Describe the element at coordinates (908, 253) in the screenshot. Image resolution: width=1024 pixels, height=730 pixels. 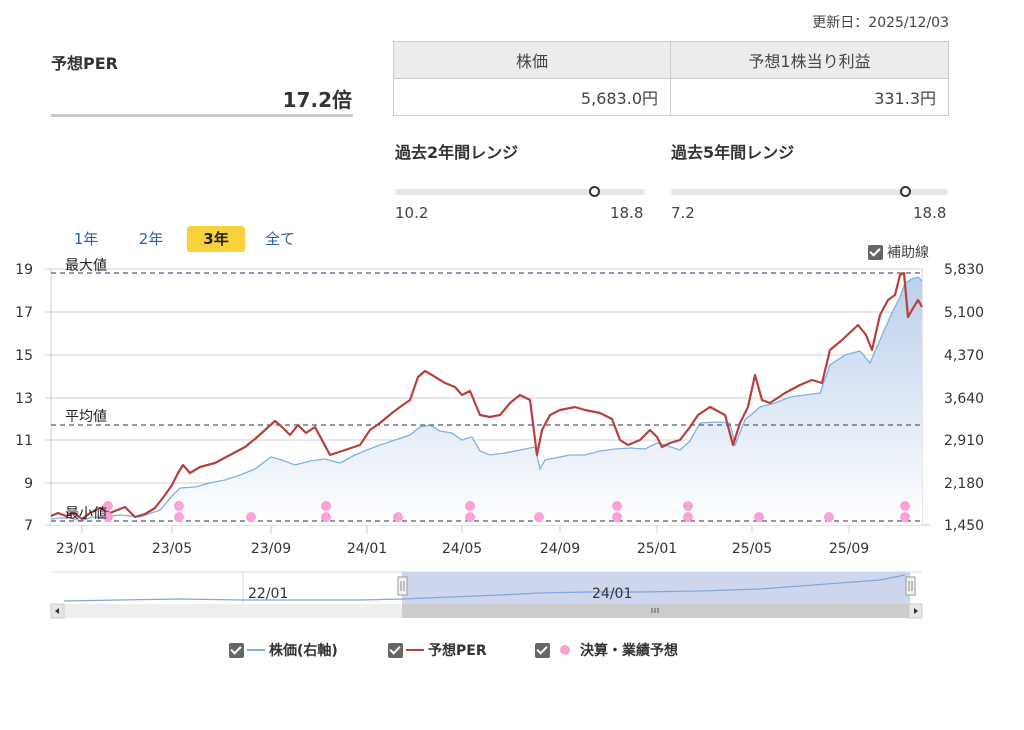
I see `aux-lines-label: 補助線` at that location.